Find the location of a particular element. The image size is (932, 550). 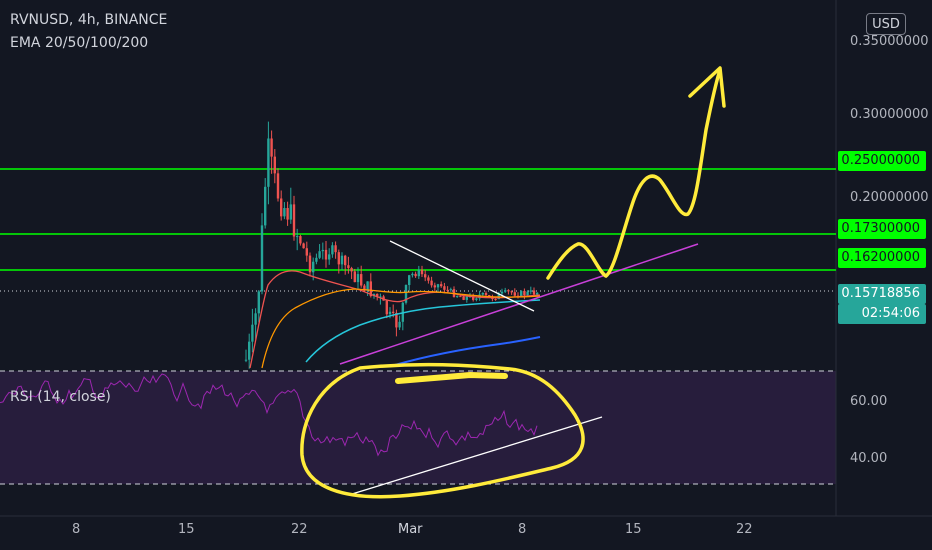

ema-50-line is located at coordinates (401, 328).